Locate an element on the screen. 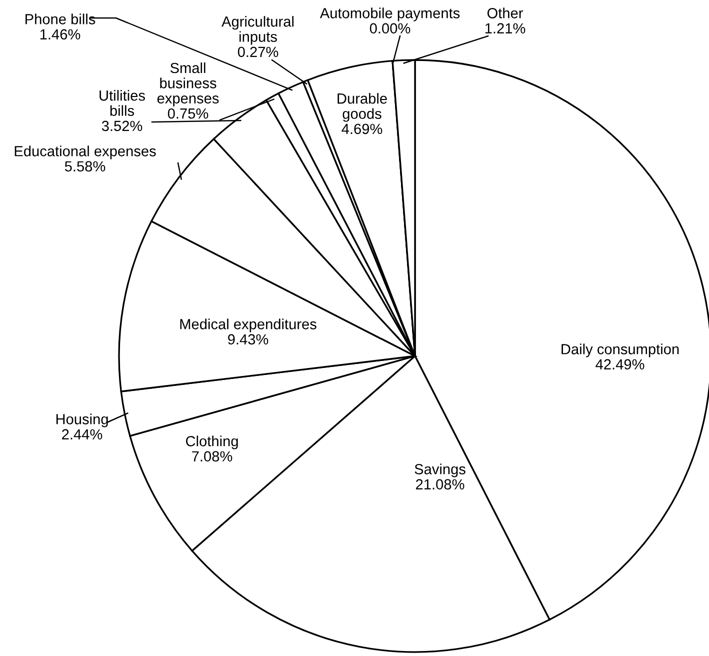  slice-label: Housing is located at coordinates (82, 421).